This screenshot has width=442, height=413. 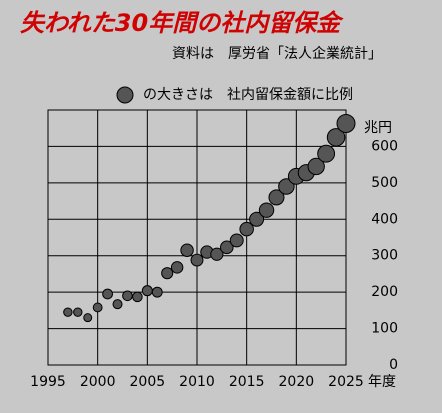 What do you see at coordinates (248, 95) in the screenshot?
I see `legend-text: の大きさは 社内留保金額に比例` at bounding box center [248, 95].